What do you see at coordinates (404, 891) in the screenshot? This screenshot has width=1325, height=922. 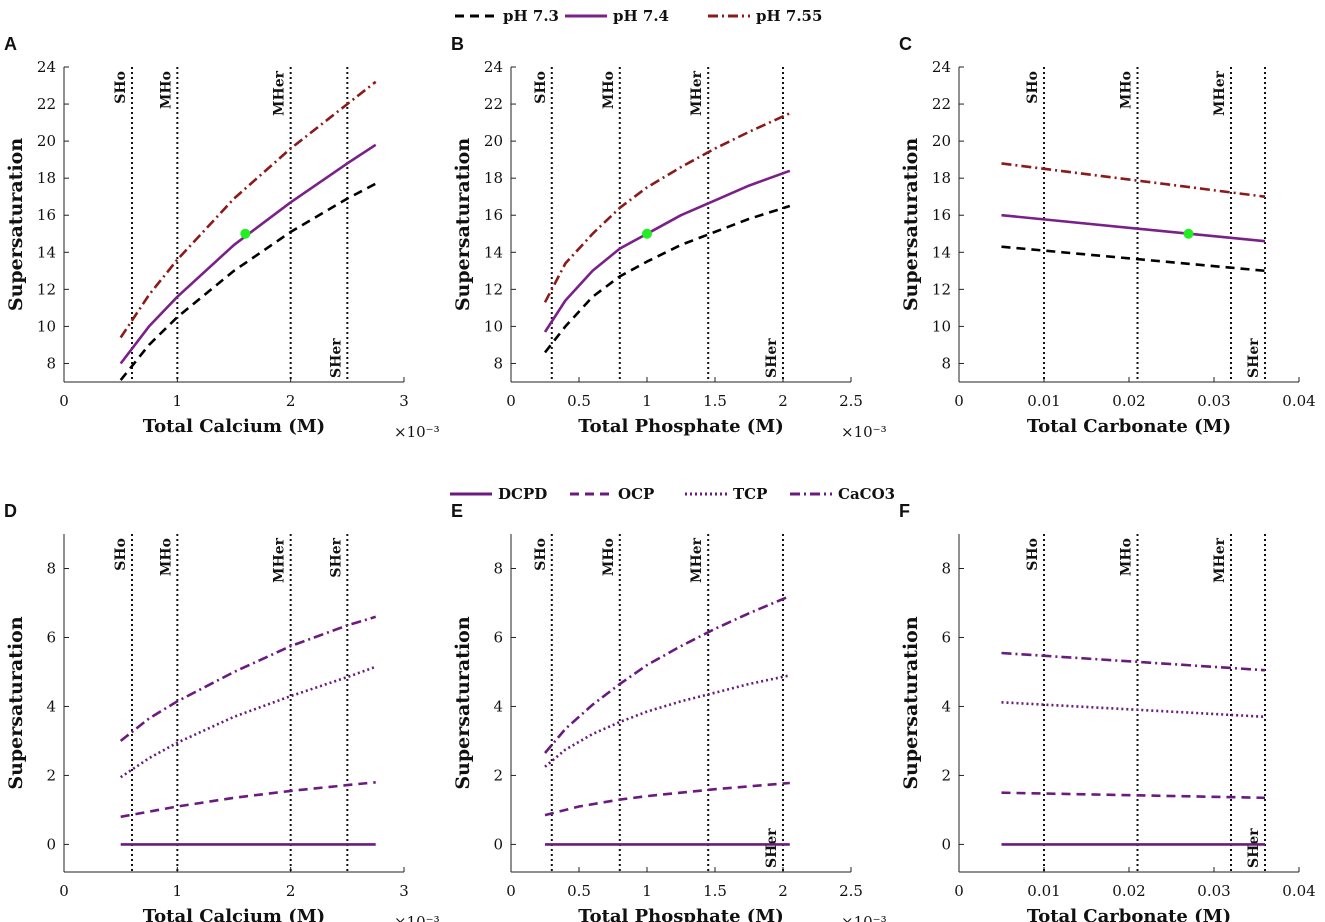 I see `x-tick-label: 3` at bounding box center [404, 891].